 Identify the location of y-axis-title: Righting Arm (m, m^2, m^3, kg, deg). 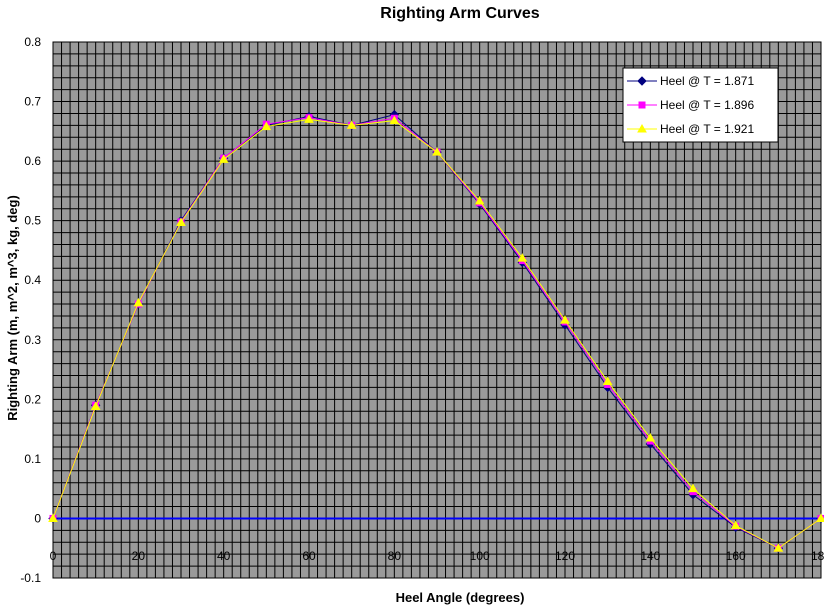
(12, 308).